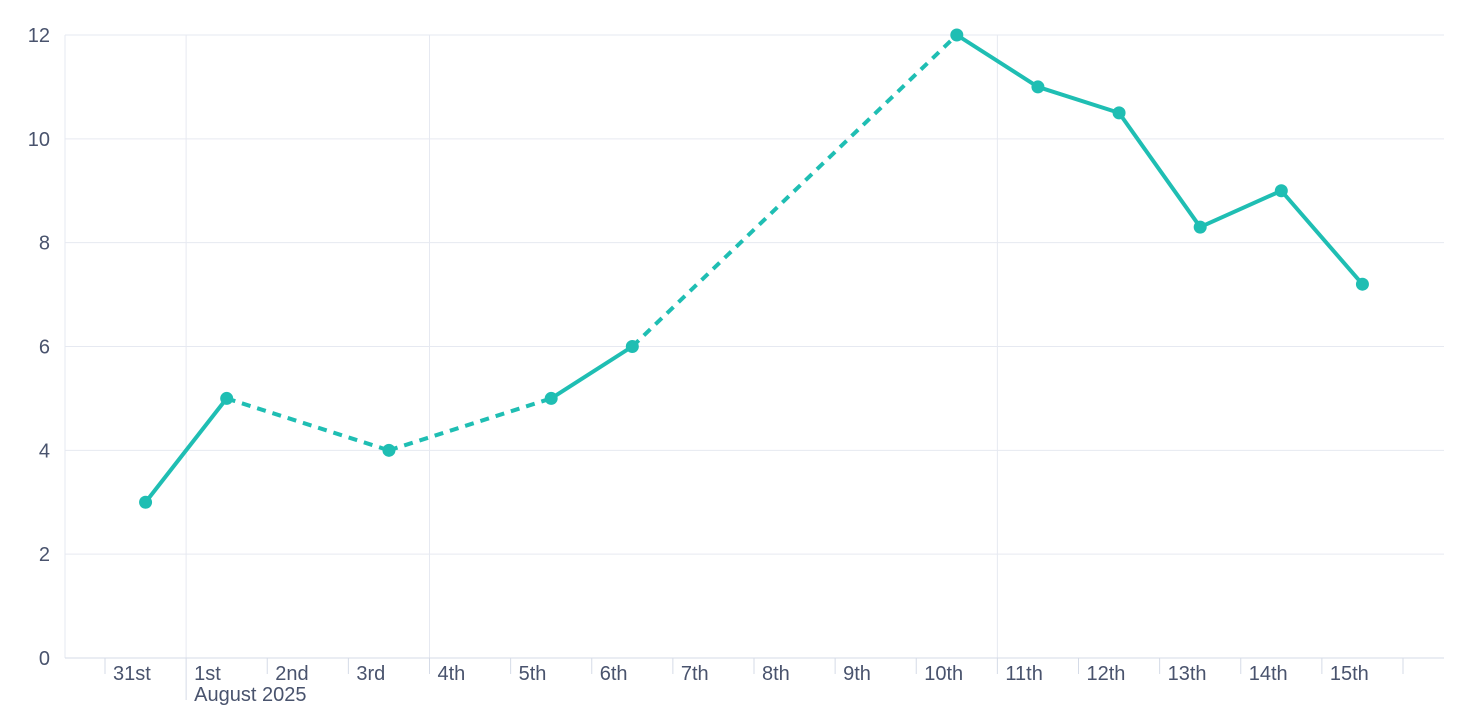 This screenshot has width=1464, height=726. I want to click on x-tick-label: 1st, so click(207, 674).